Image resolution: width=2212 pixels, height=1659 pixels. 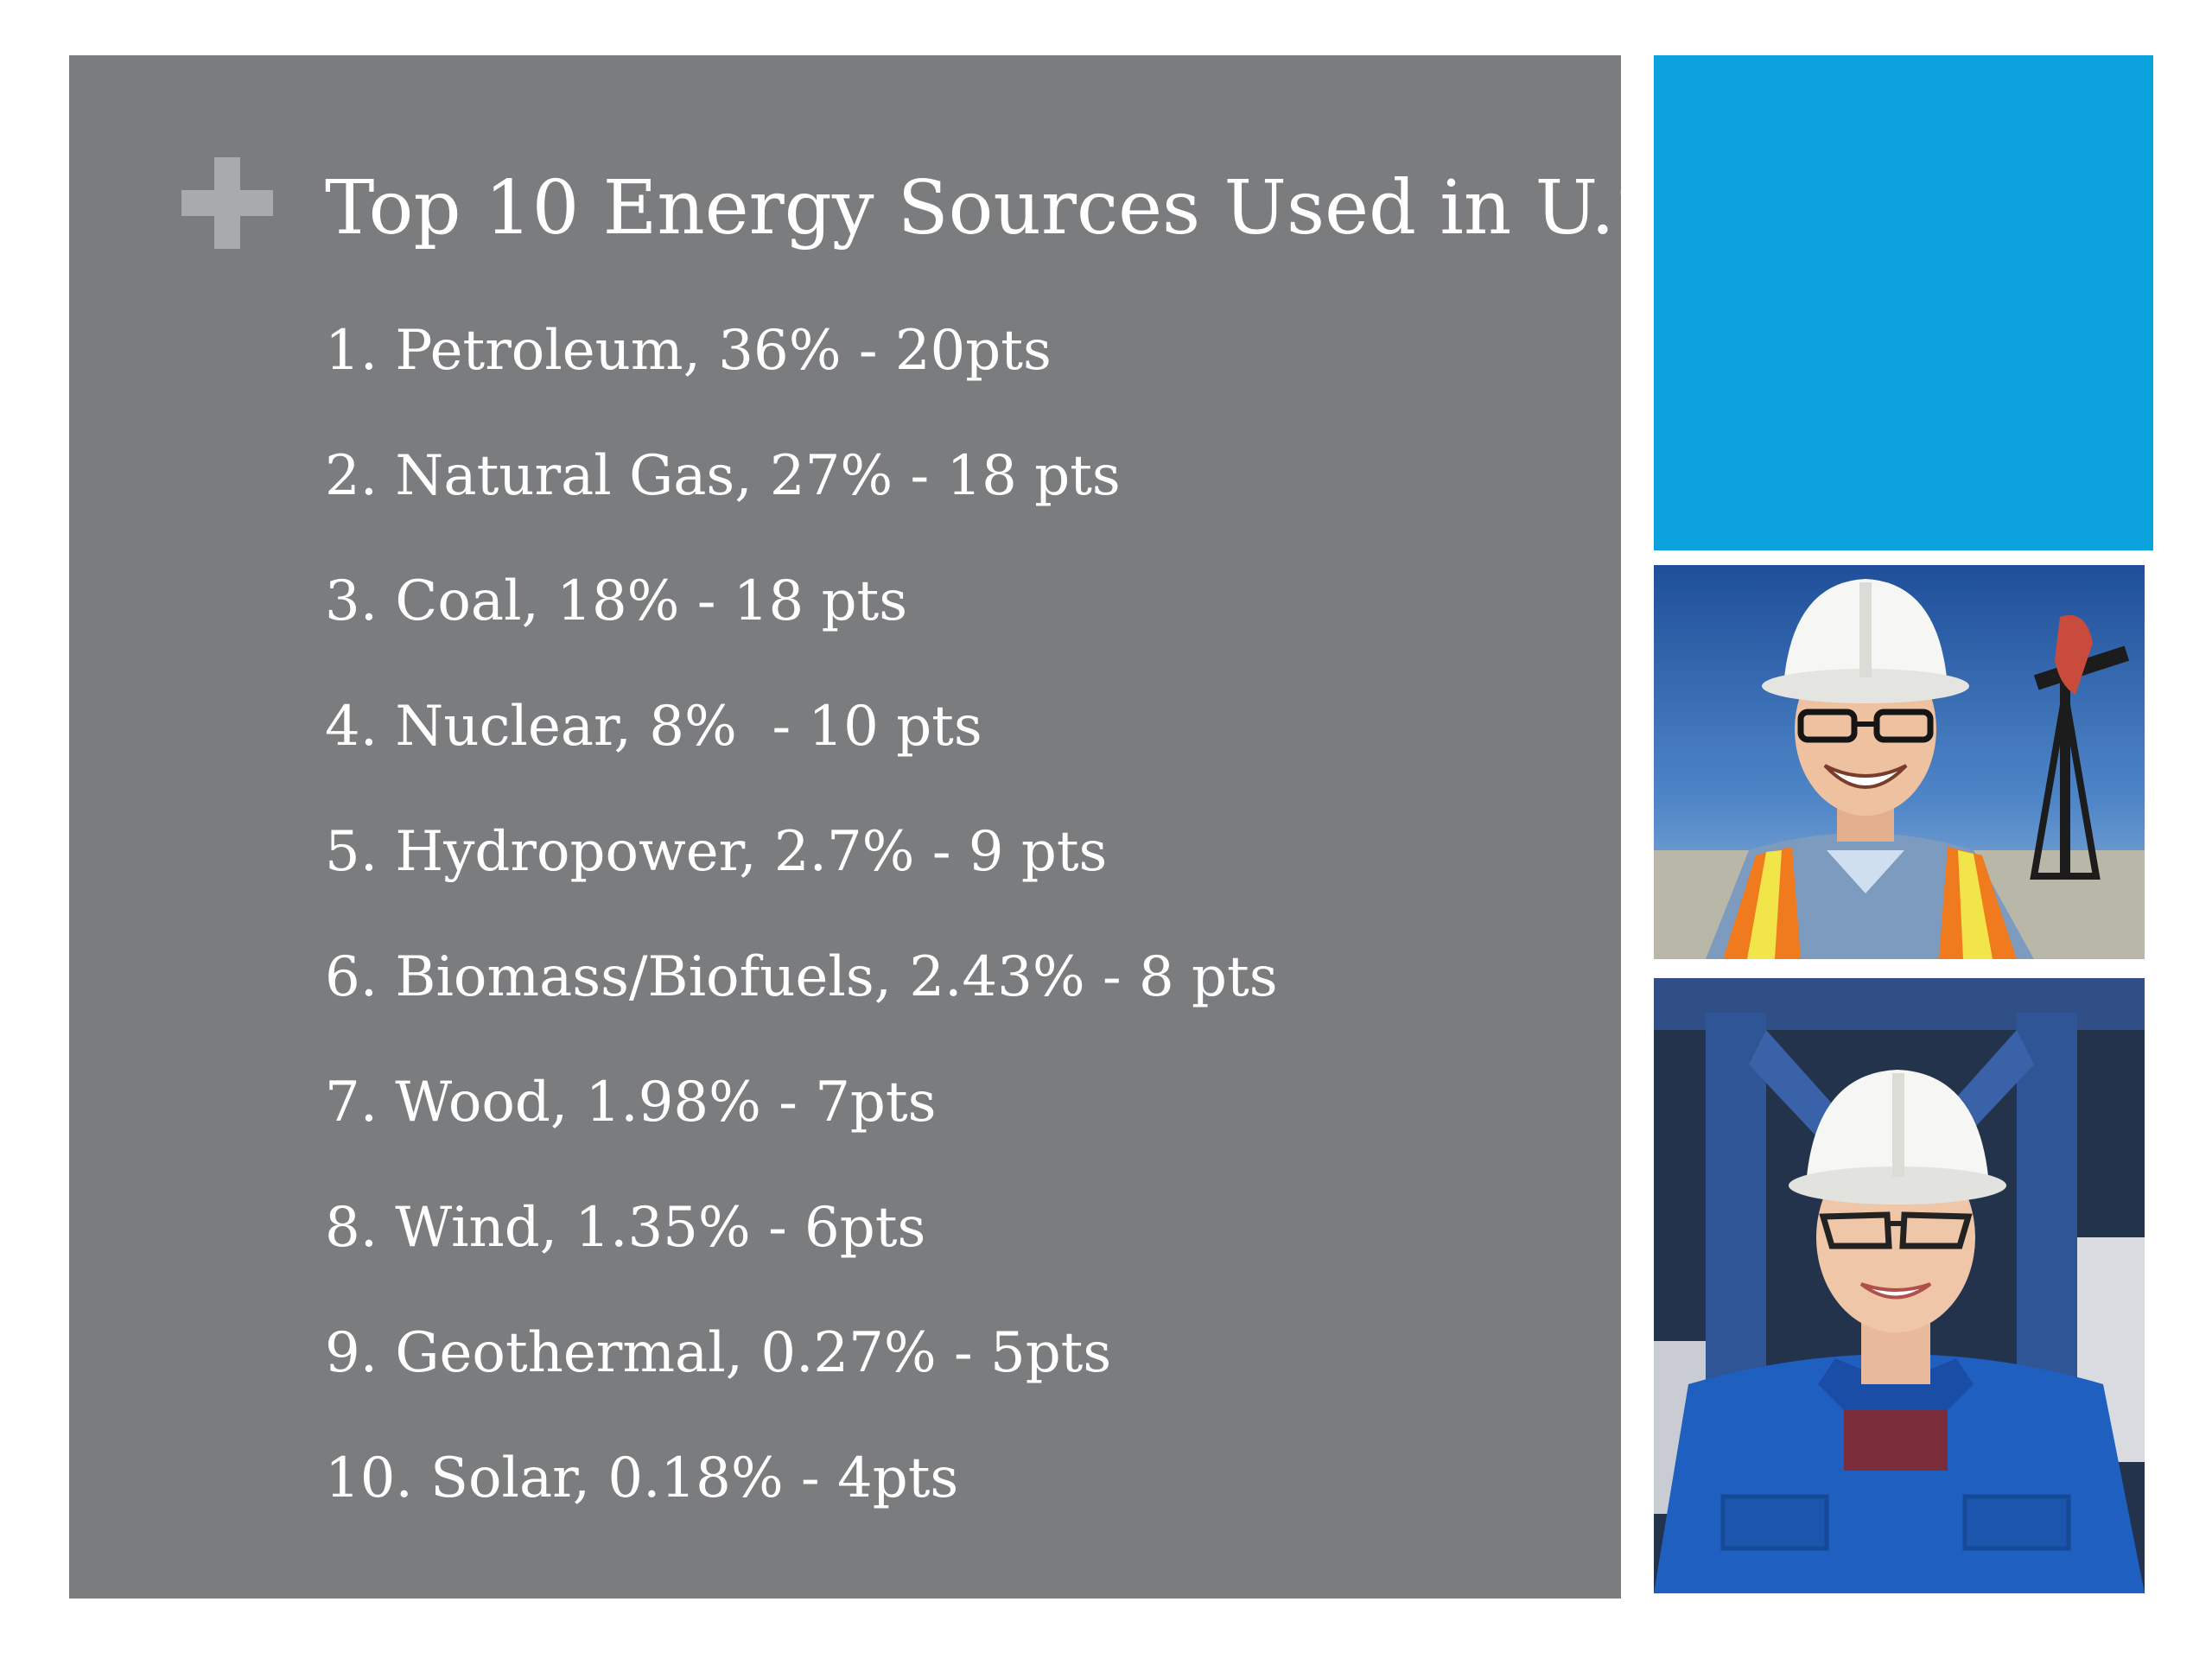 What do you see at coordinates (227, 203) in the screenshot?
I see `plus-icon` at bounding box center [227, 203].